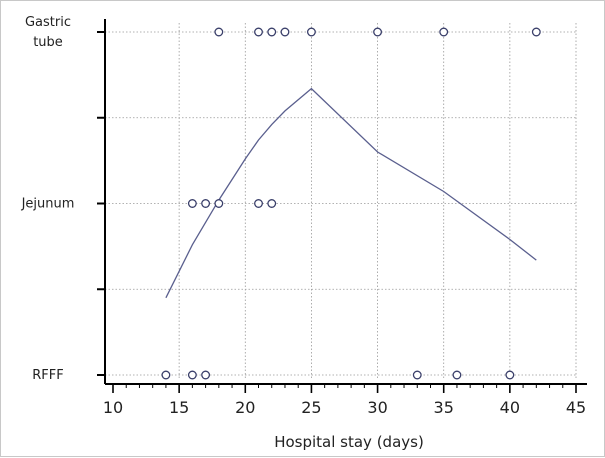 This screenshot has height=458, width=605. Describe the element at coordinates (576, 407) in the screenshot. I see `x-tick-label: 45` at that location.